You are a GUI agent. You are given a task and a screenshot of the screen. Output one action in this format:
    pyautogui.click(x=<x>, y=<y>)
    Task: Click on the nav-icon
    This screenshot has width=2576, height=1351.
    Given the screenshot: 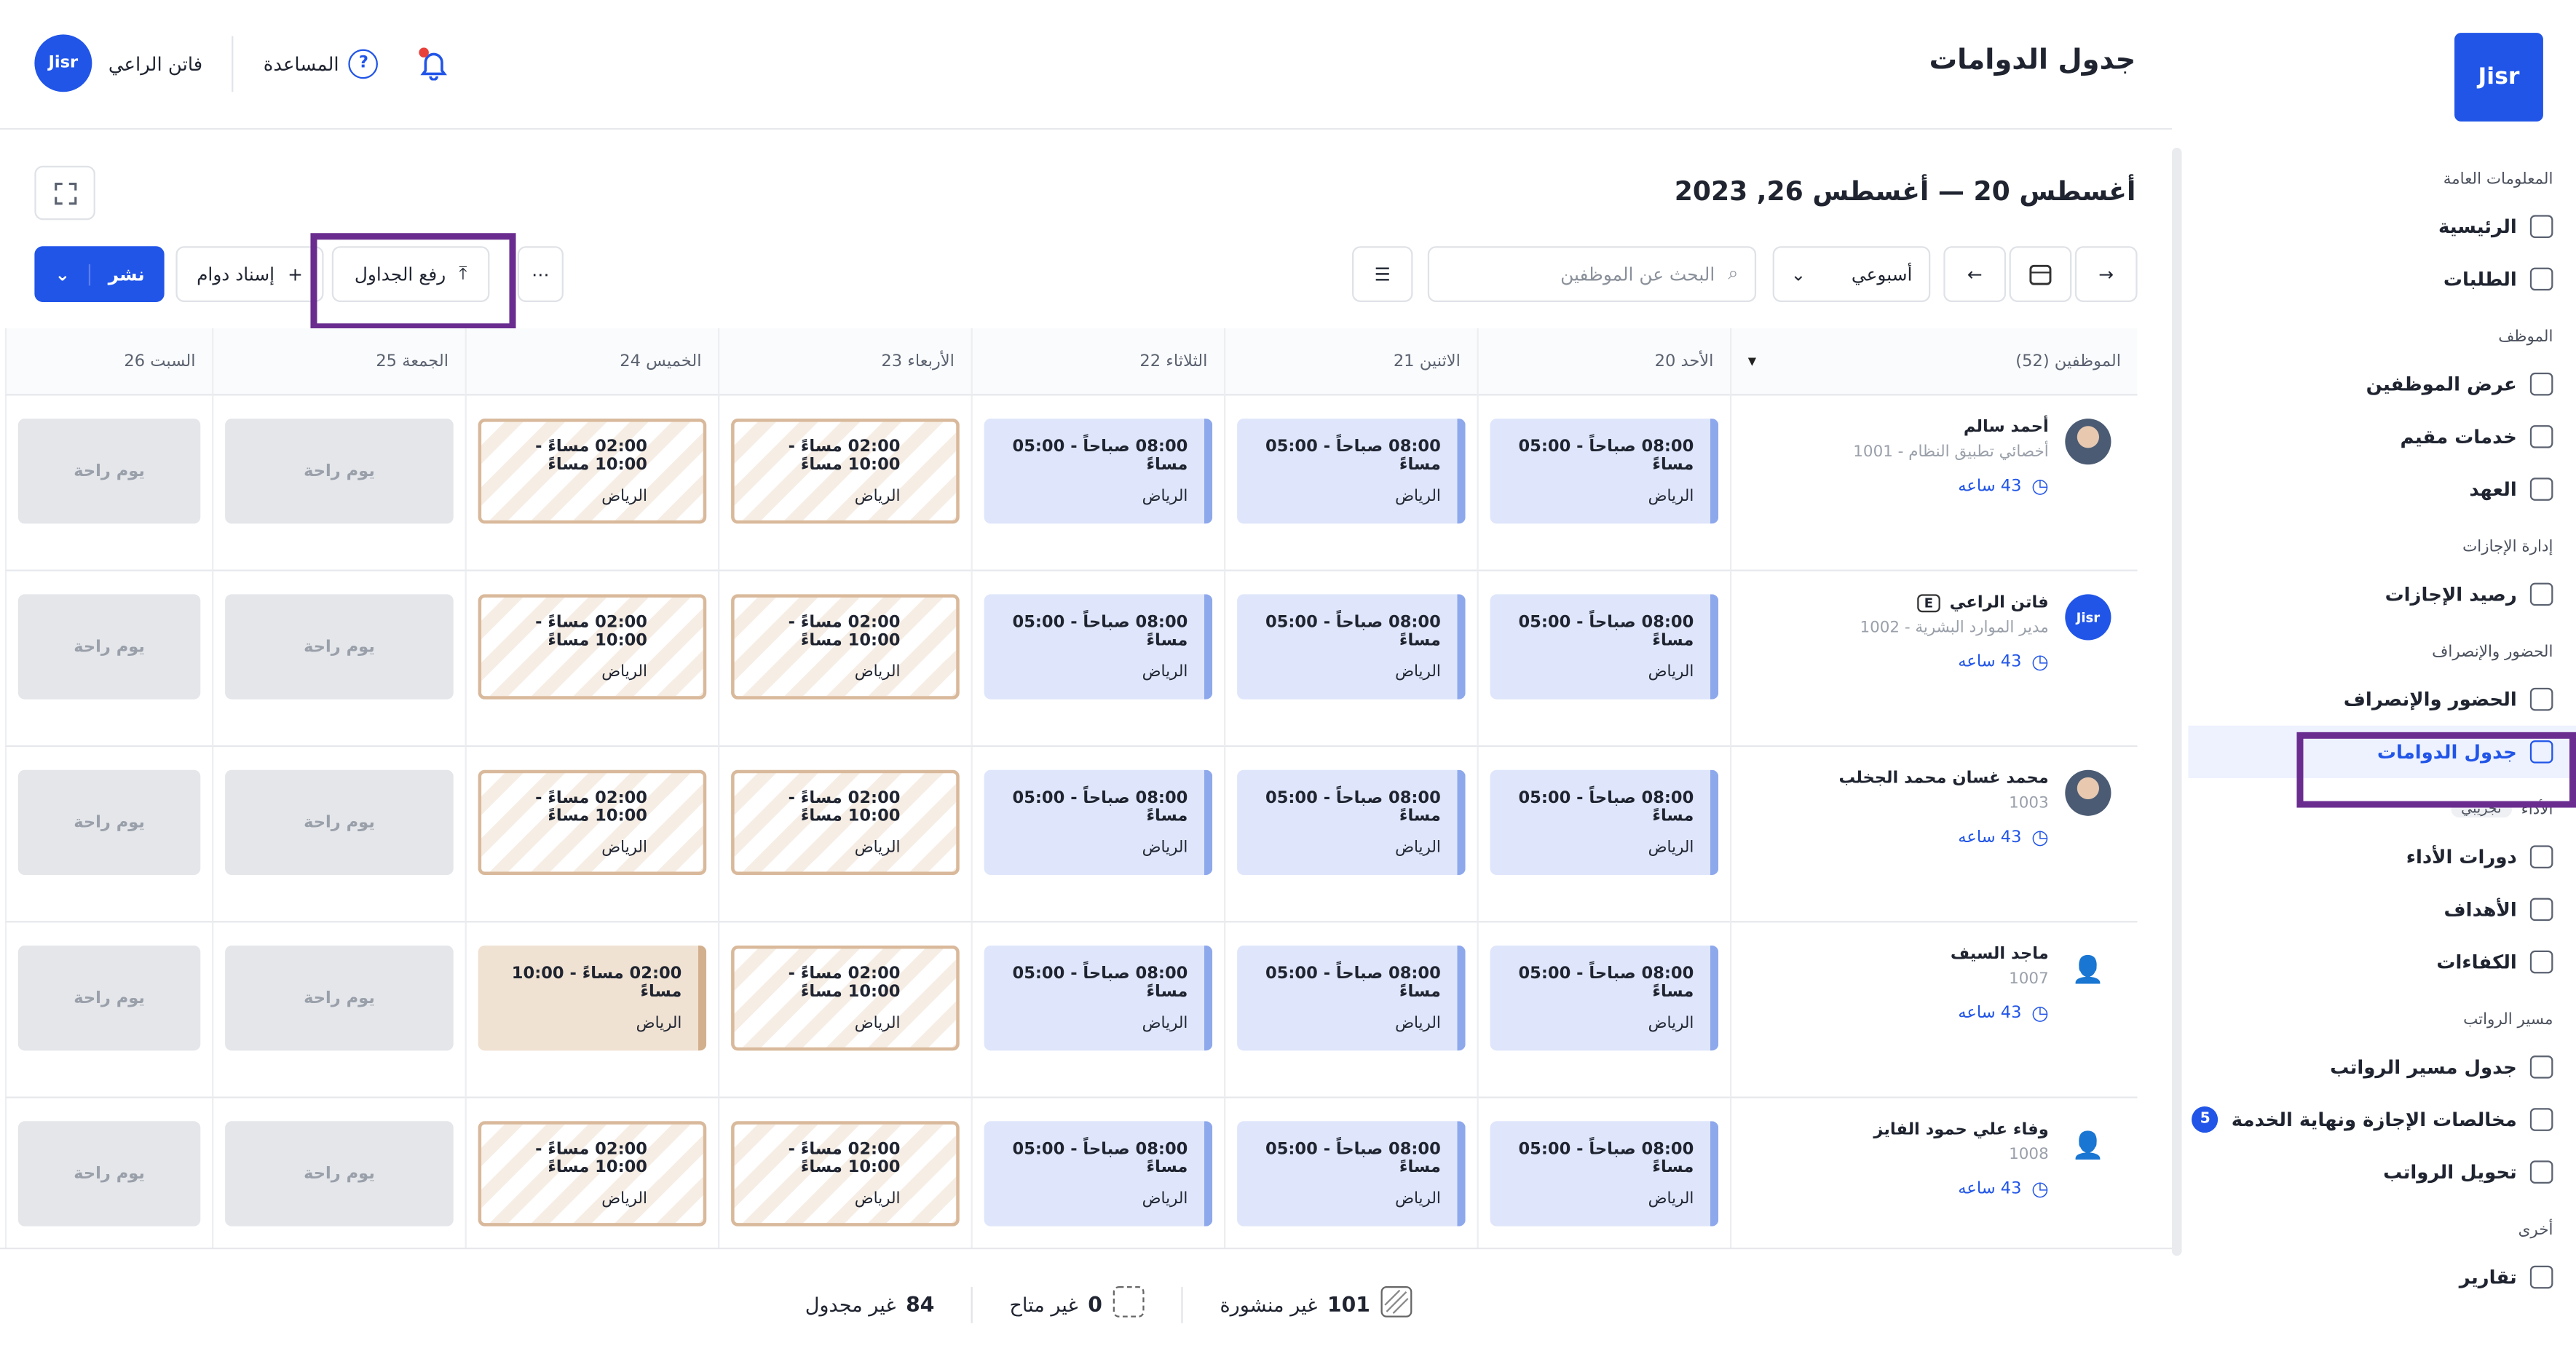 What is the action you would take?
    pyautogui.click(x=2541, y=594)
    